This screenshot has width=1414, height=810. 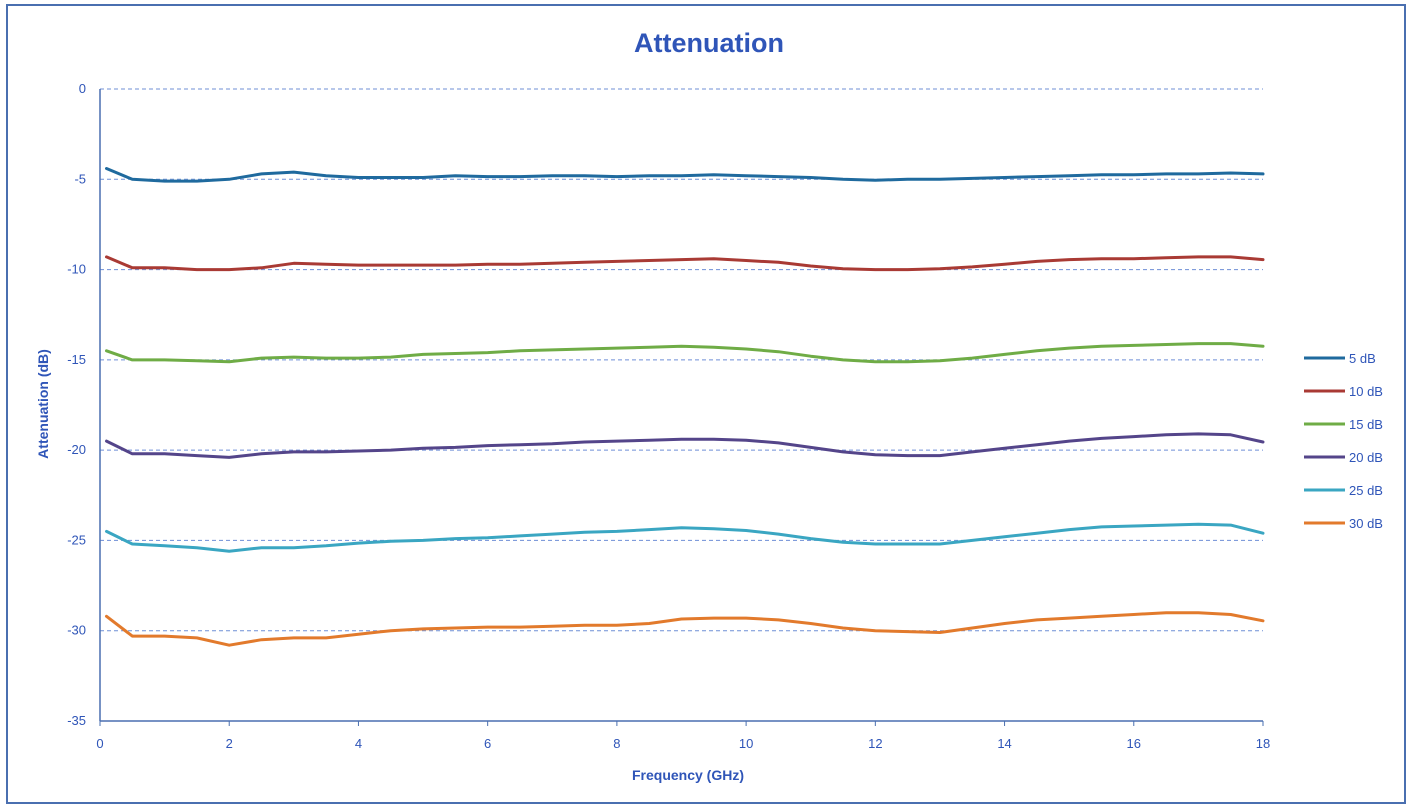 I want to click on x-axis-title: Frequency (GHz), so click(x=688, y=775).